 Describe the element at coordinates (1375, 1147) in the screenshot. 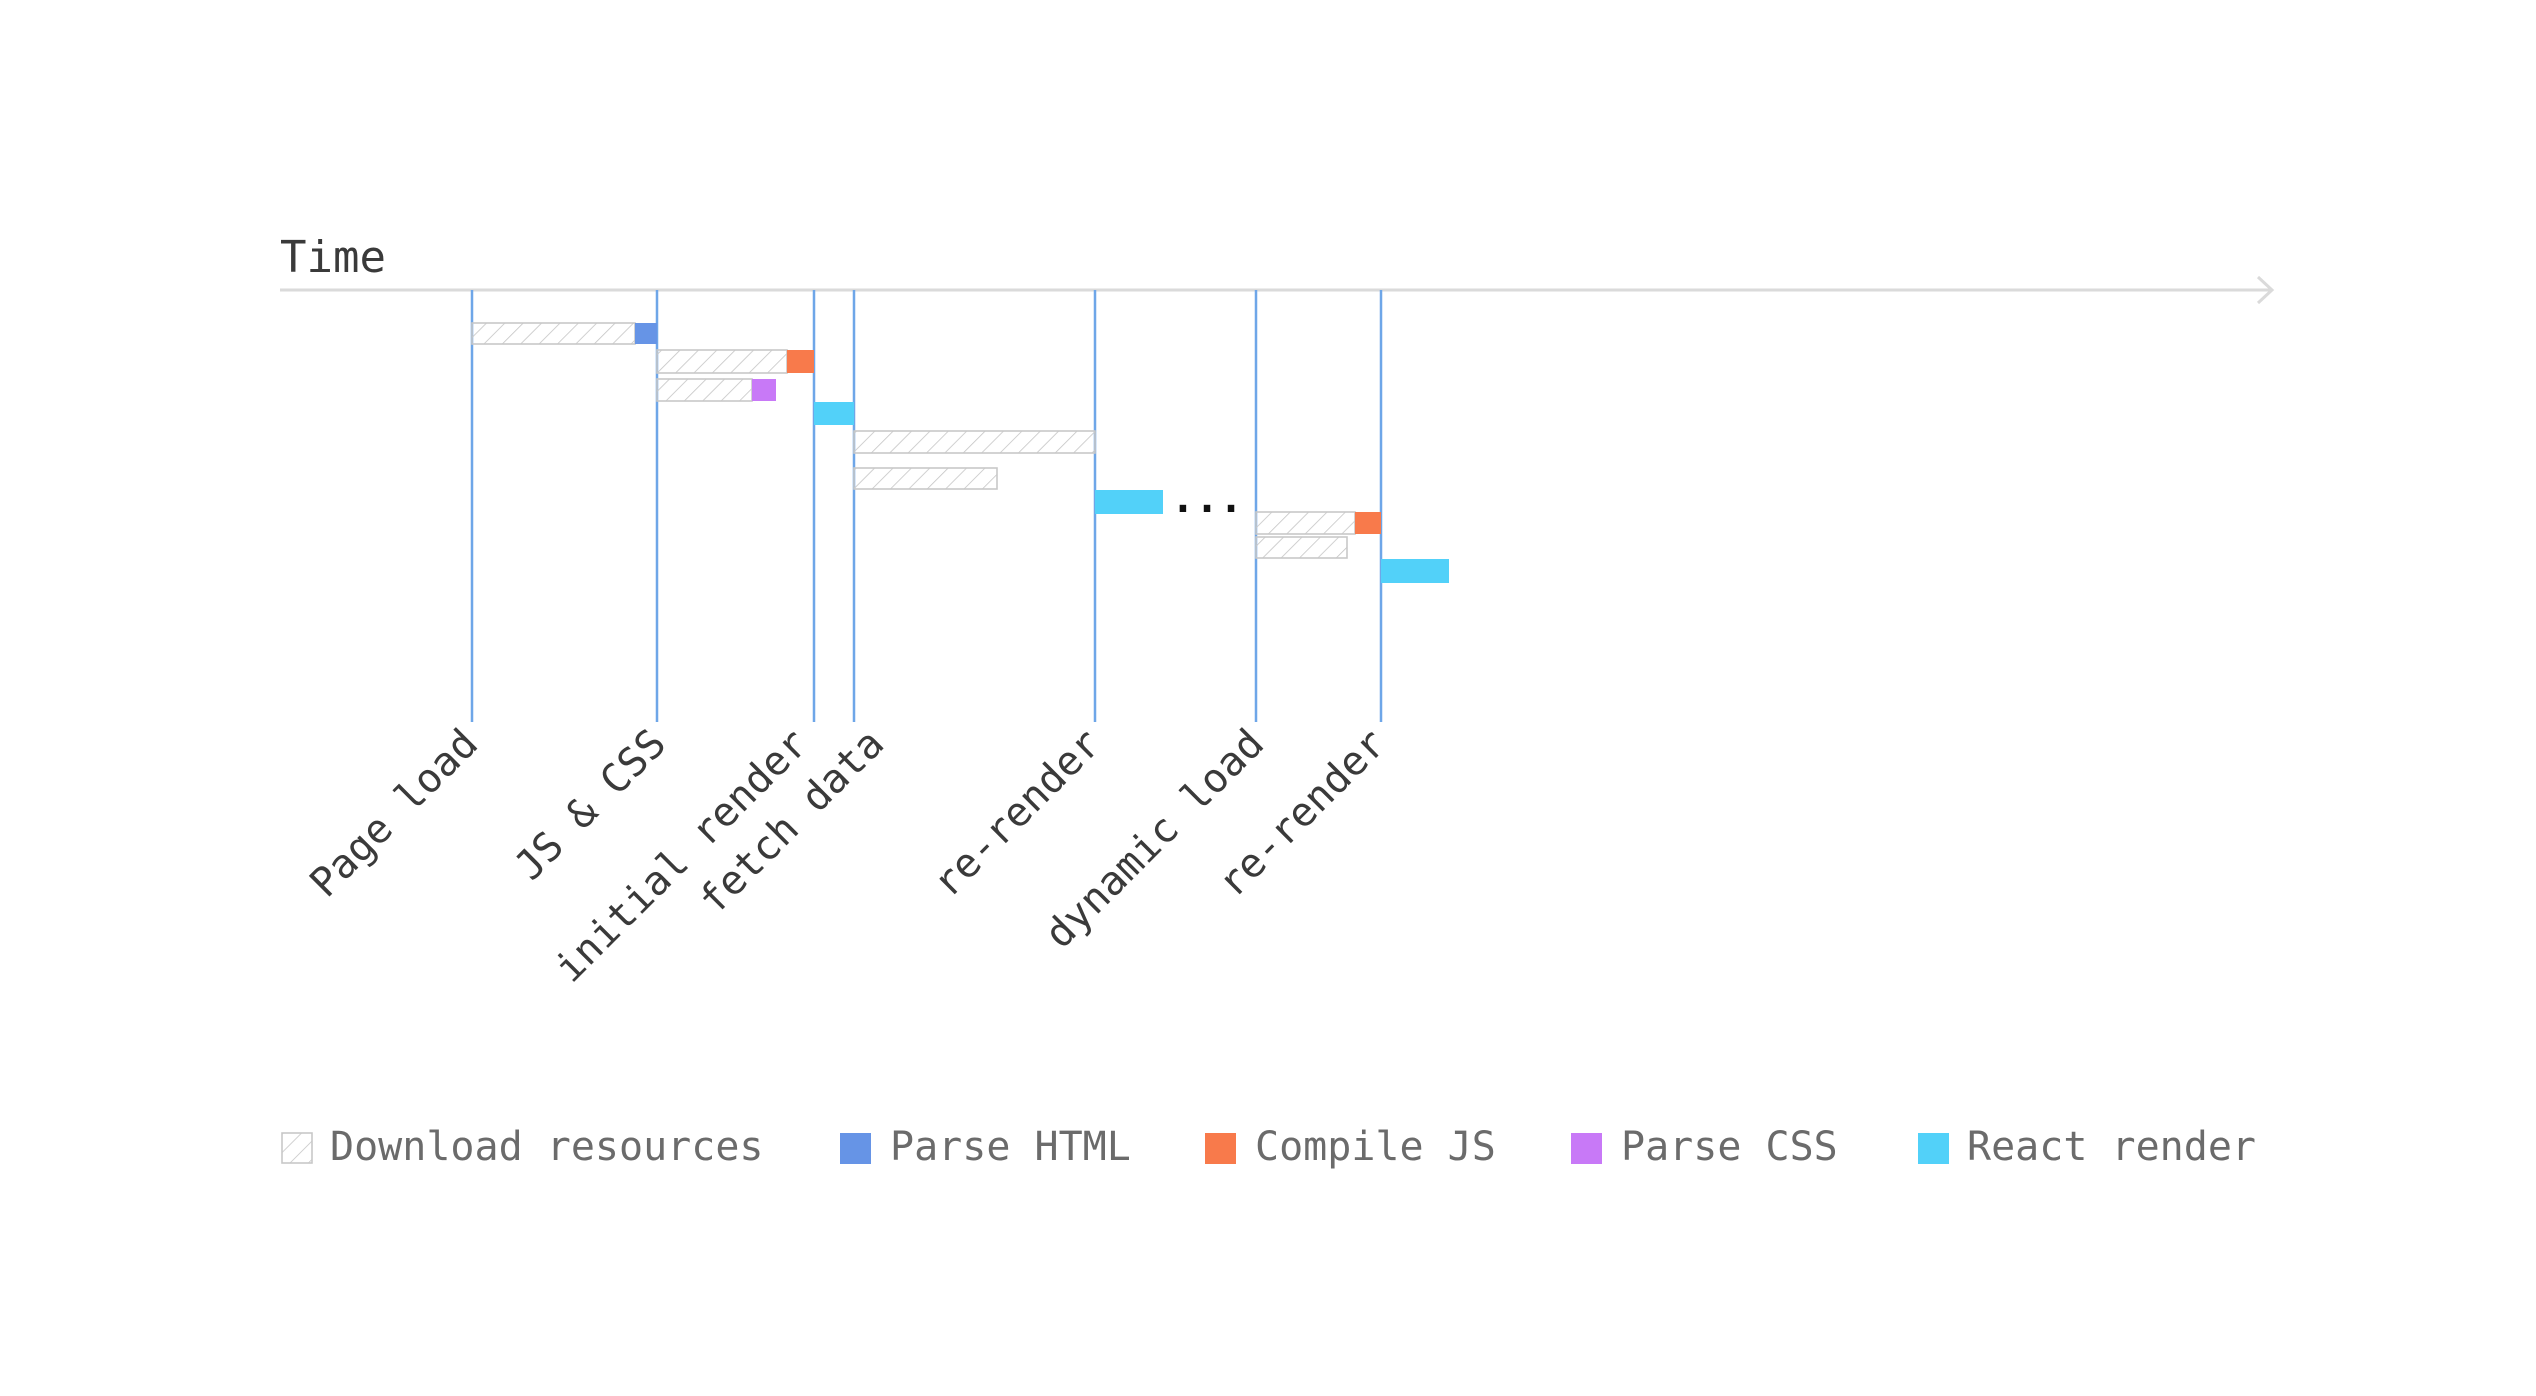

I see `legend-label-compile-js: Compile JS` at that location.